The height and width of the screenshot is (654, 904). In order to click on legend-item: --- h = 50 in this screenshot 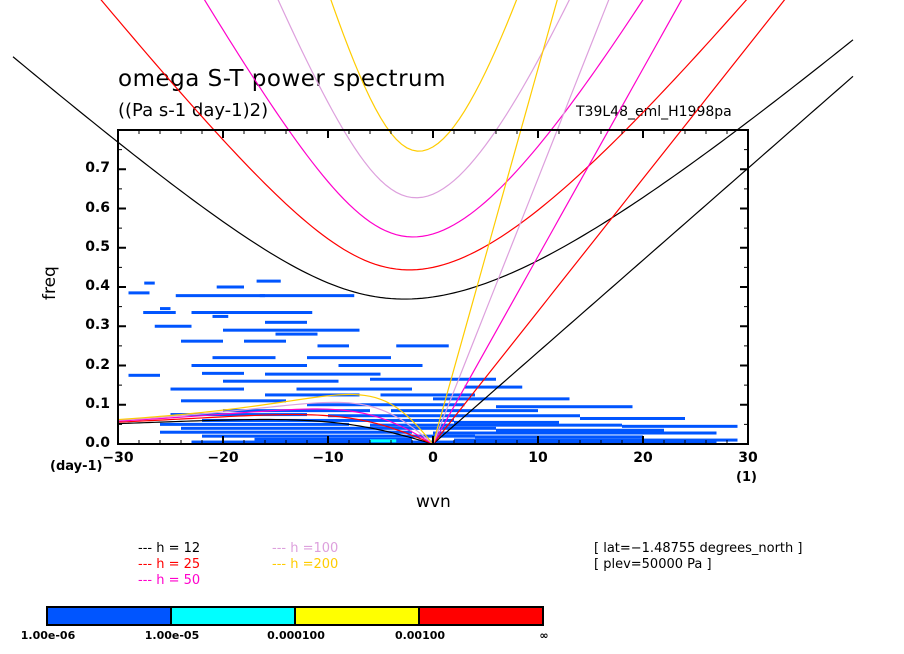, I will do `click(169, 580)`.